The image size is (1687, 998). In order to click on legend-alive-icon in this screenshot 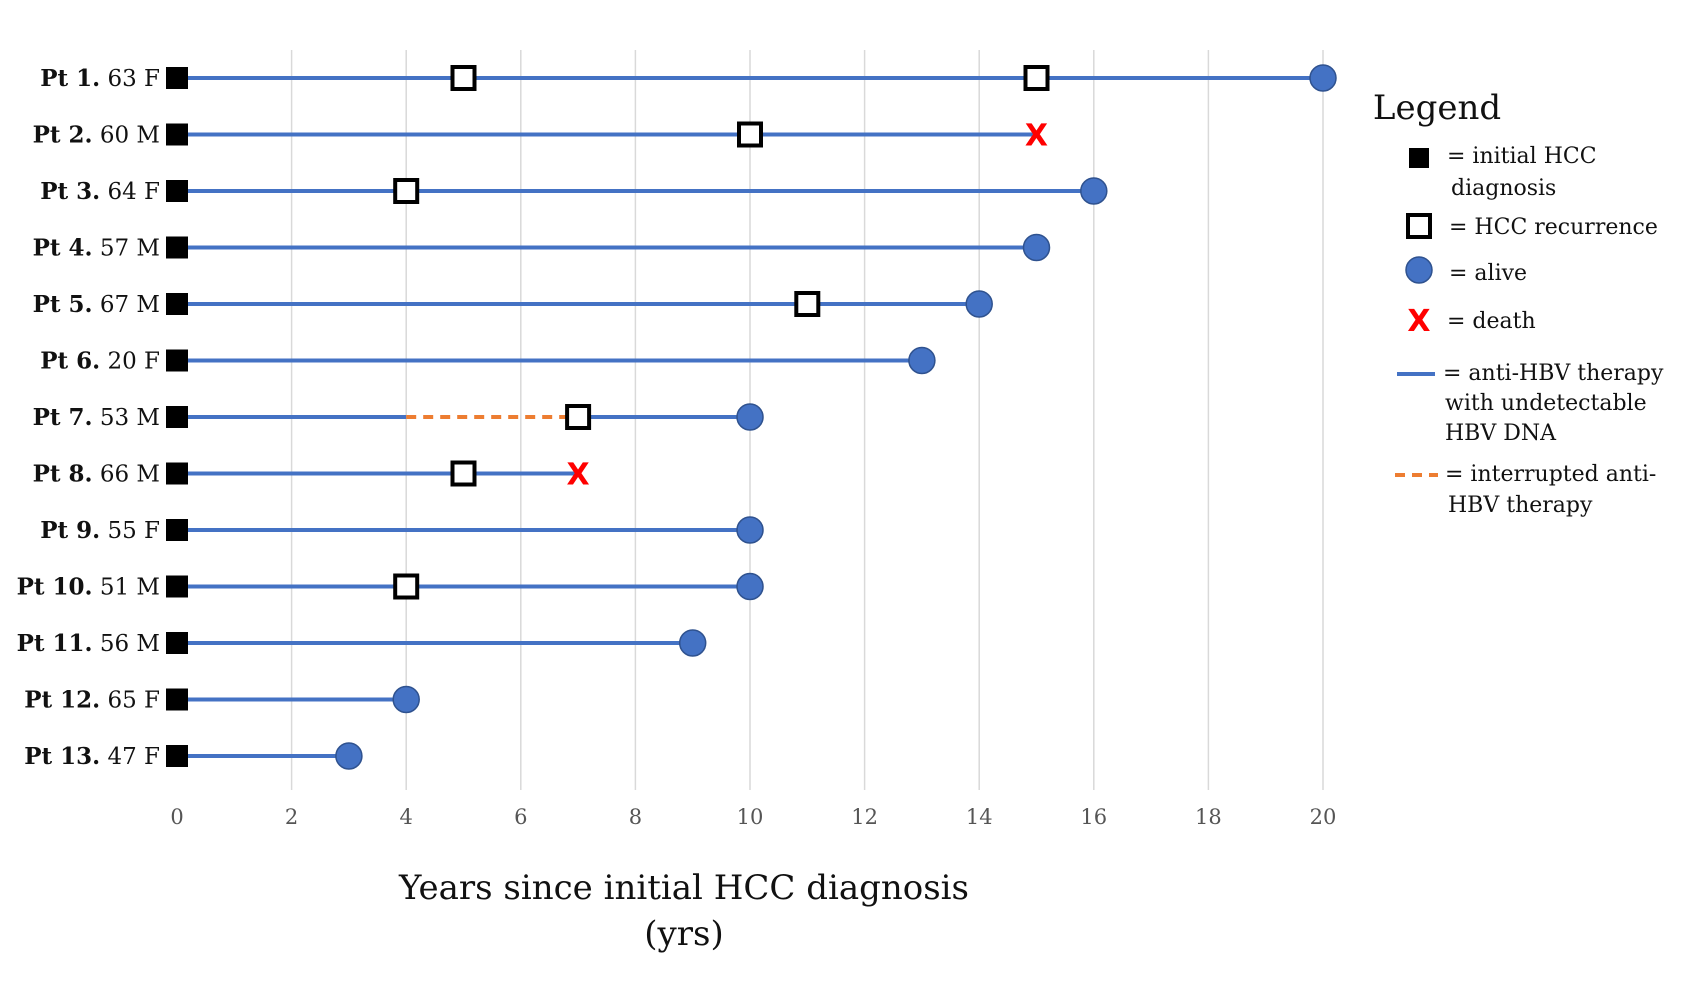, I will do `click(1419, 270)`.